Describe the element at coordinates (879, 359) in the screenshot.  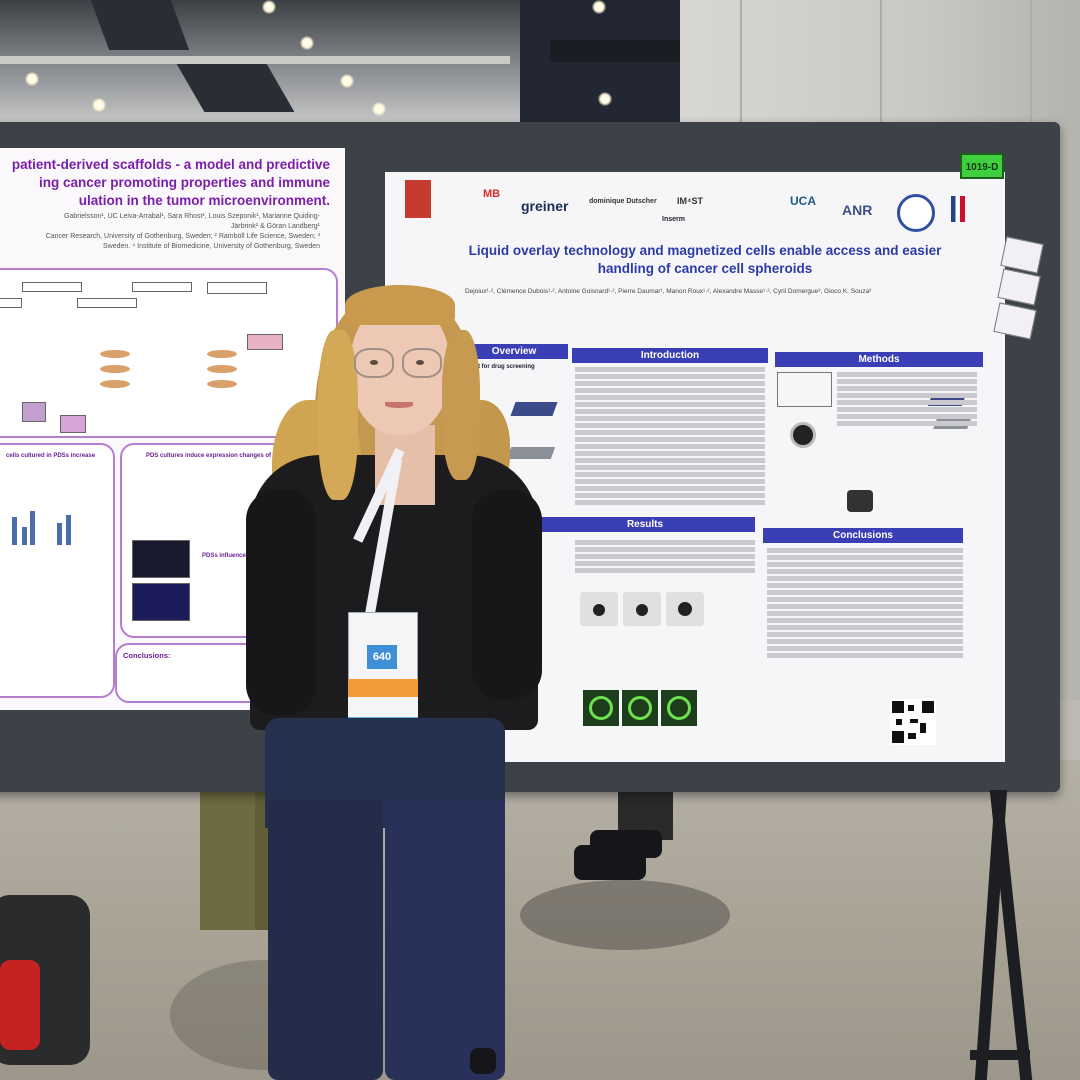
I see `section-header-methods: Methods` at that location.